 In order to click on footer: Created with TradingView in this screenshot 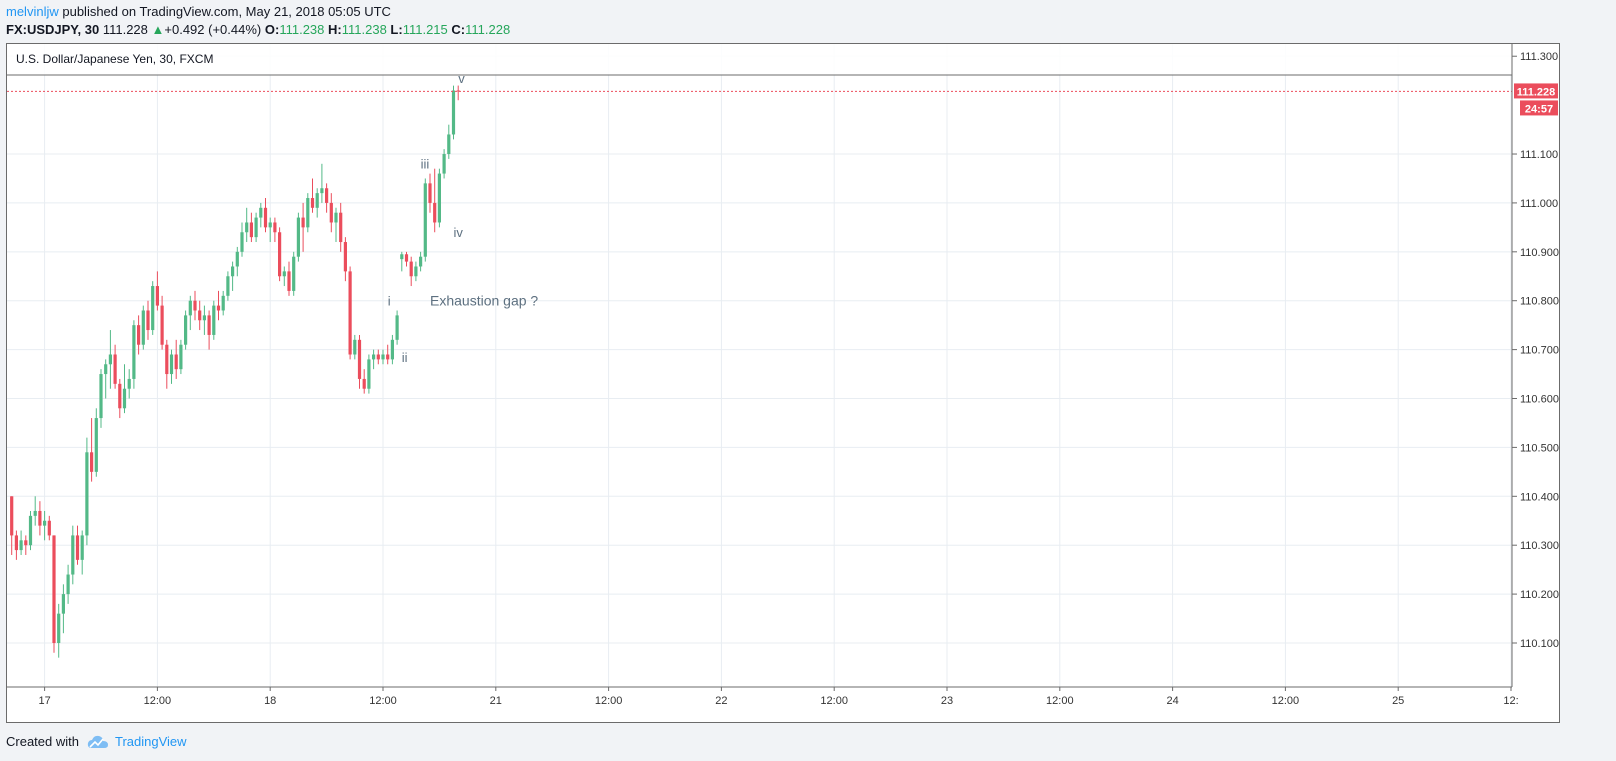, I will do `click(96, 741)`.